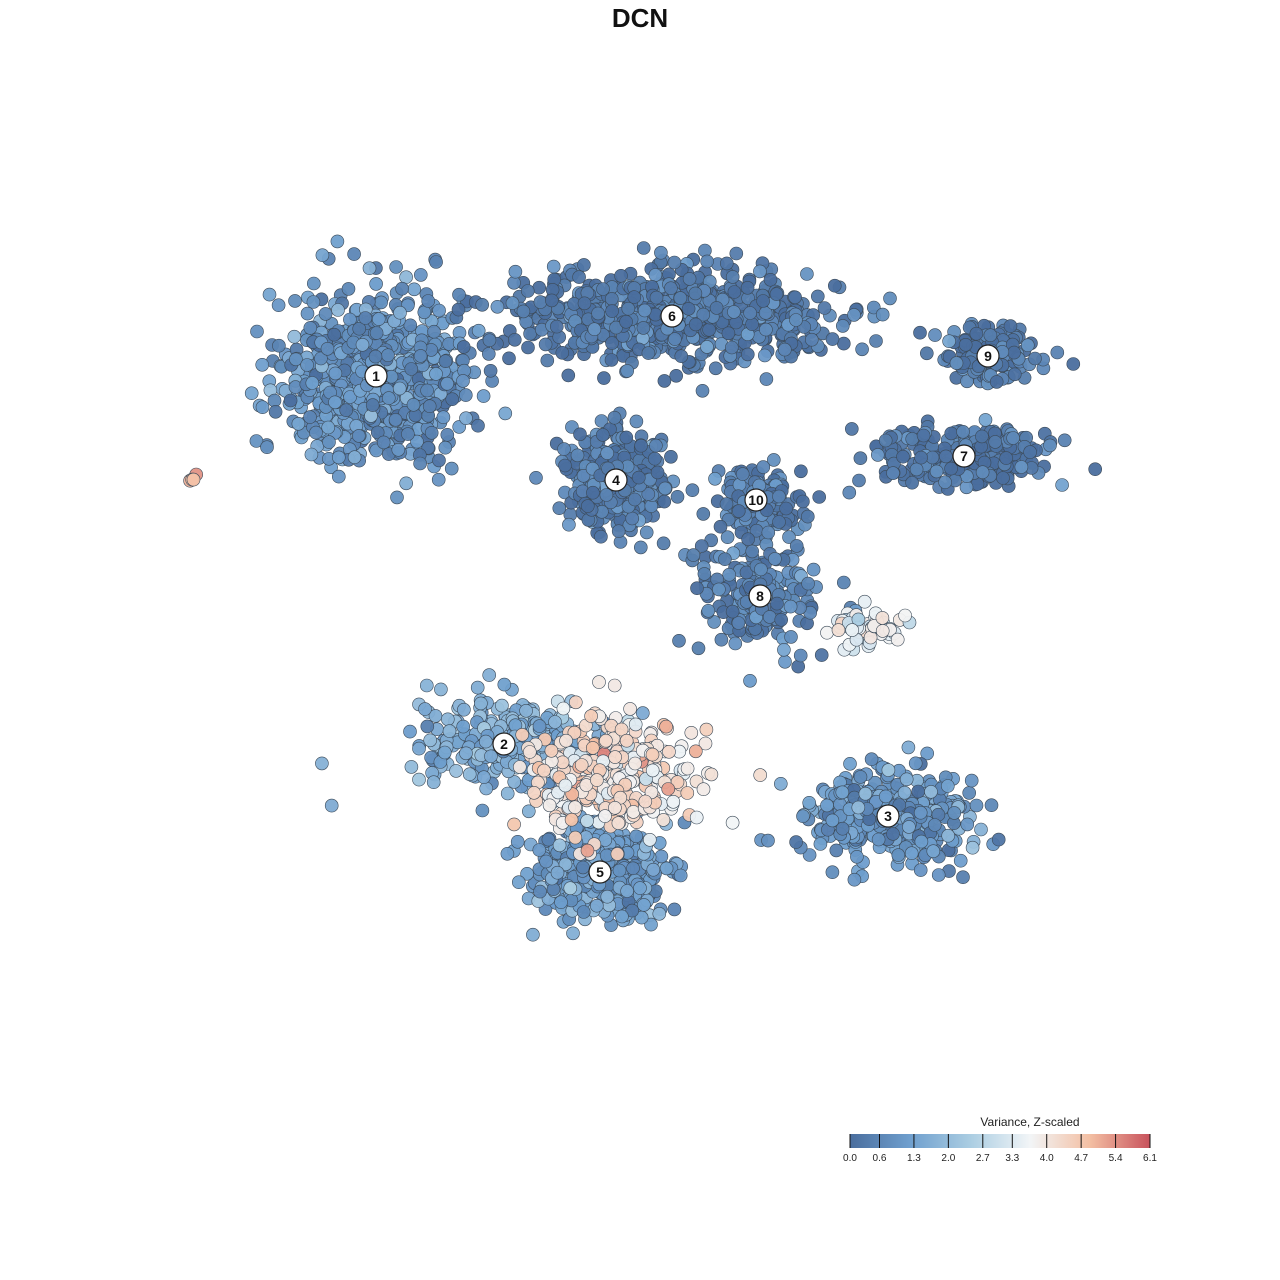 The width and height of the screenshot is (1280, 1280). I want to click on cluster-label-text: 8, so click(760, 596).